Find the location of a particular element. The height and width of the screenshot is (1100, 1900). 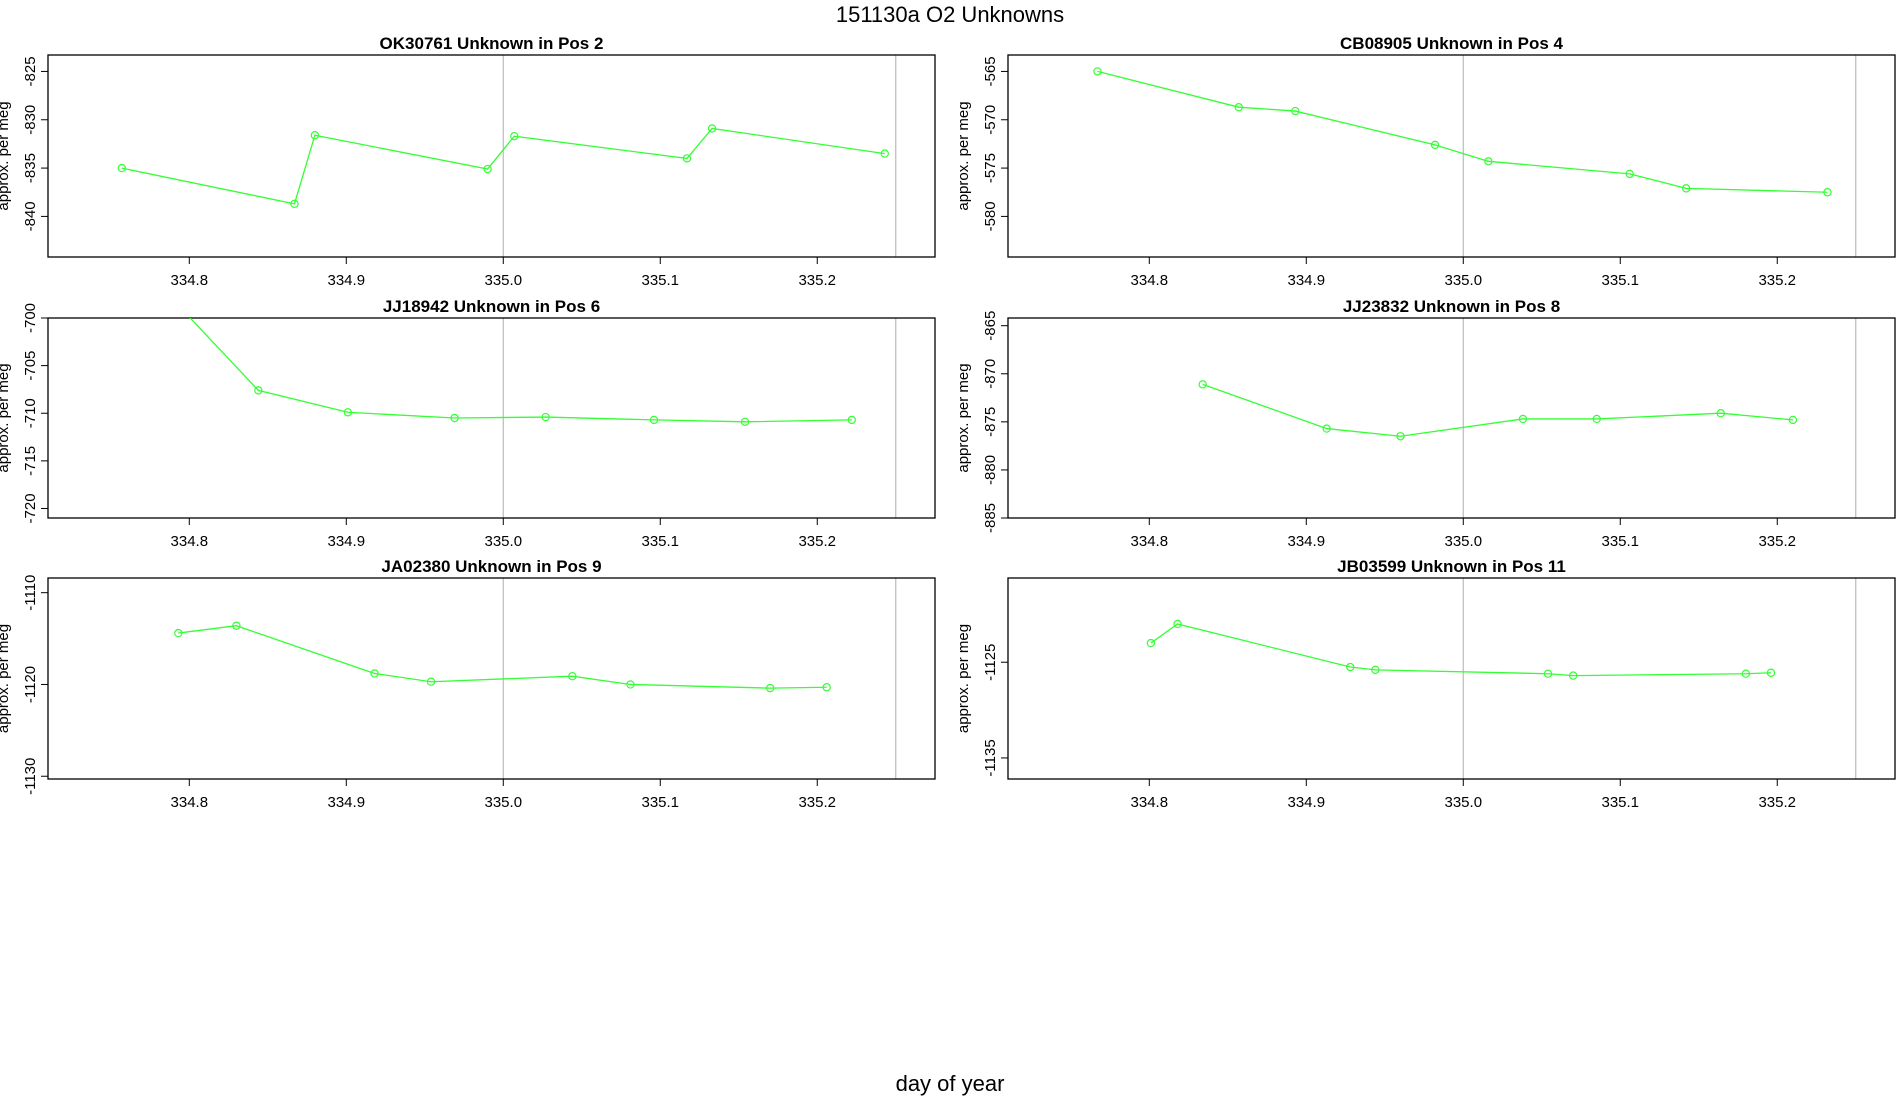

y-tick-label: -575 is located at coordinates (990, 168).